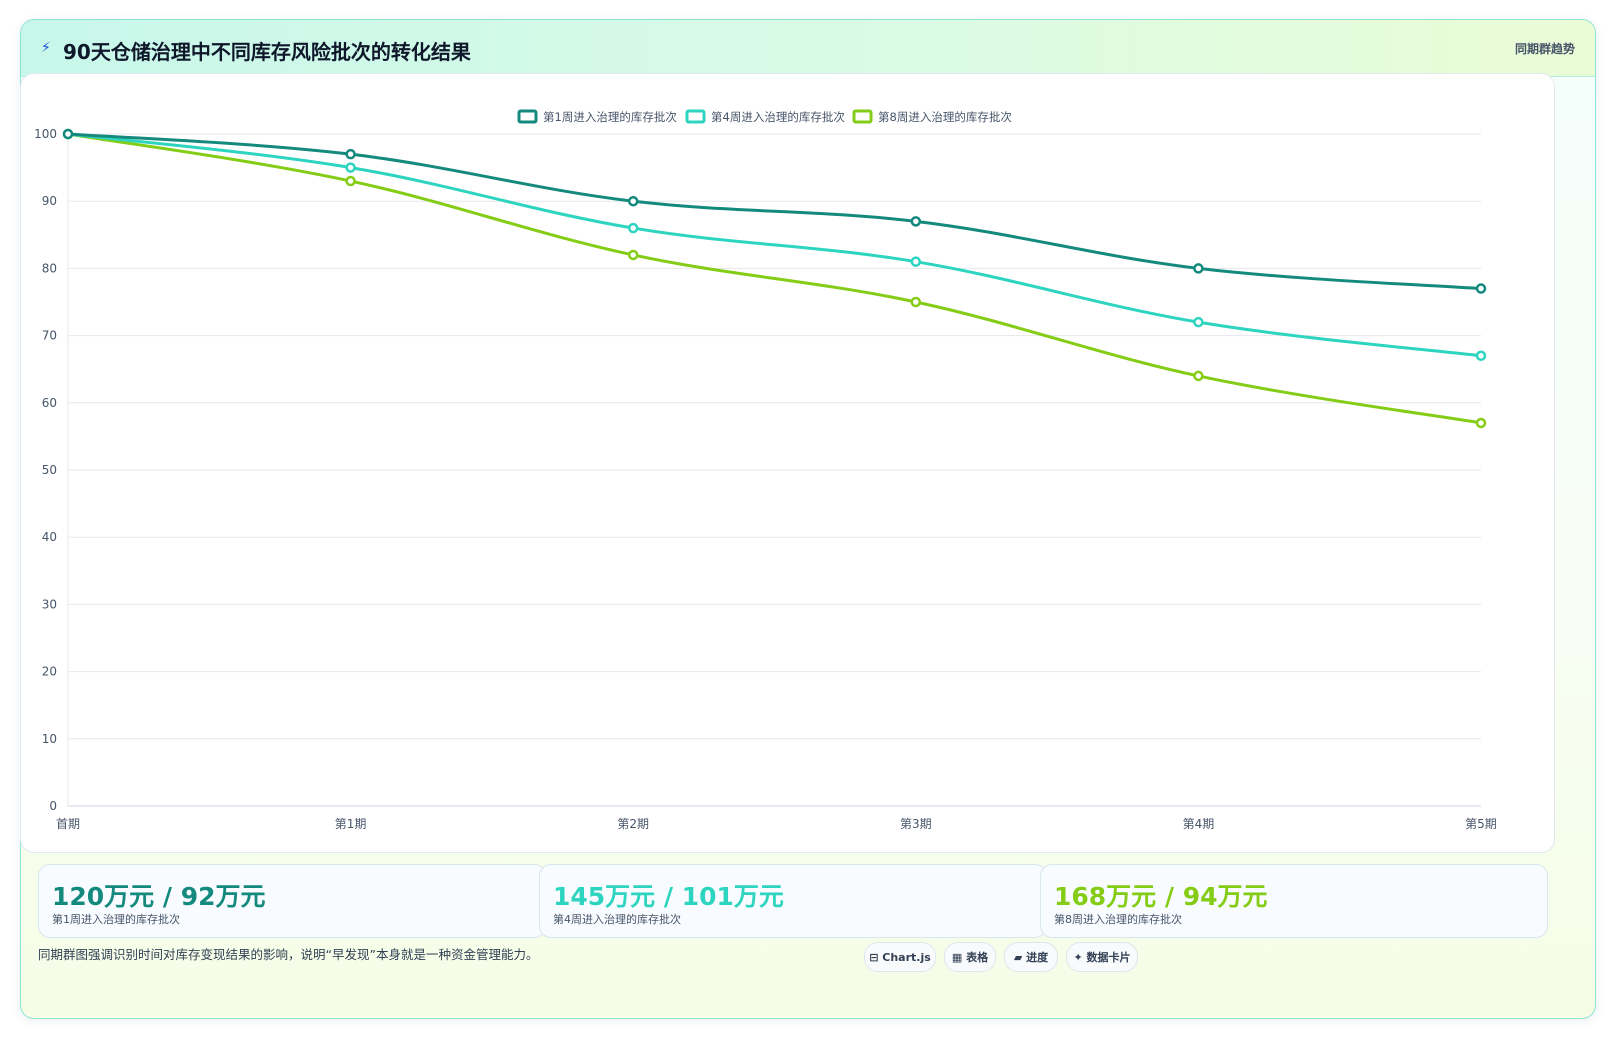 This screenshot has width=1615, height=1039. What do you see at coordinates (1031, 957) in the screenshot?
I see `chip-progress: ▰ 进度` at bounding box center [1031, 957].